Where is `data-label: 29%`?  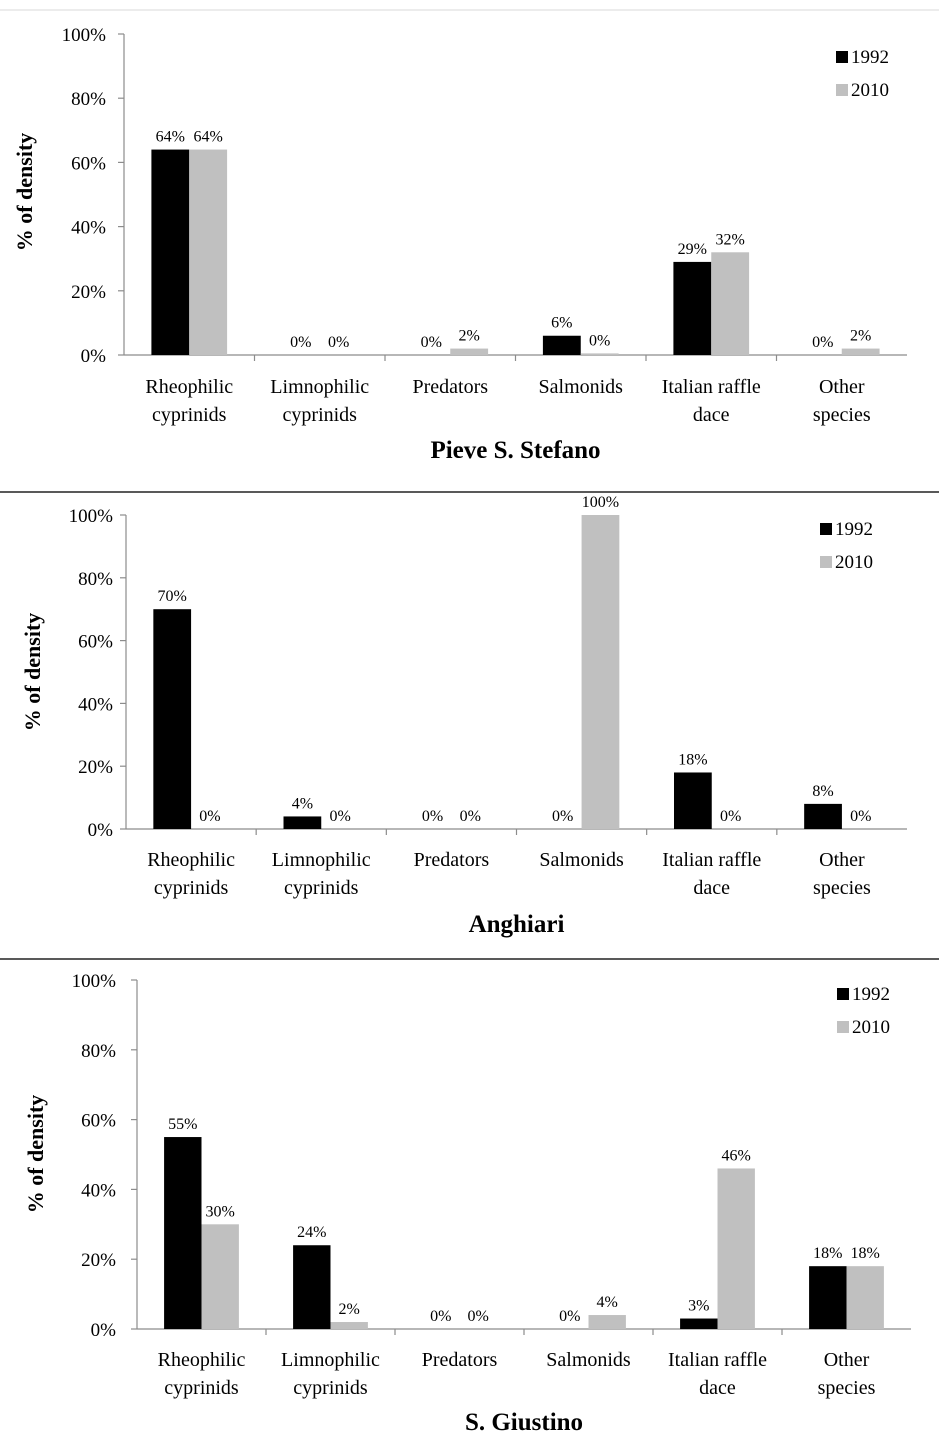
data-label: 29% is located at coordinates (692, 249).